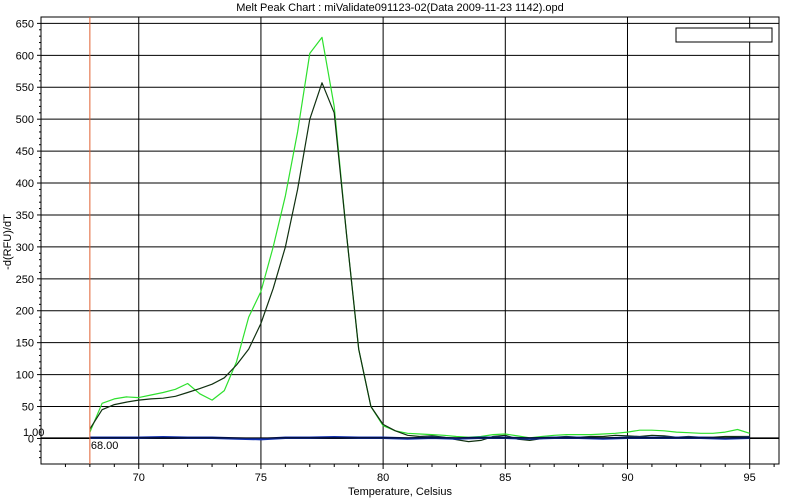 The width and height of the screenshot is (800, 500). What do you see at coordinates (25, 120) in the screenshot?
I see `y-tick-label: 500` at bounding box center [25, 120].